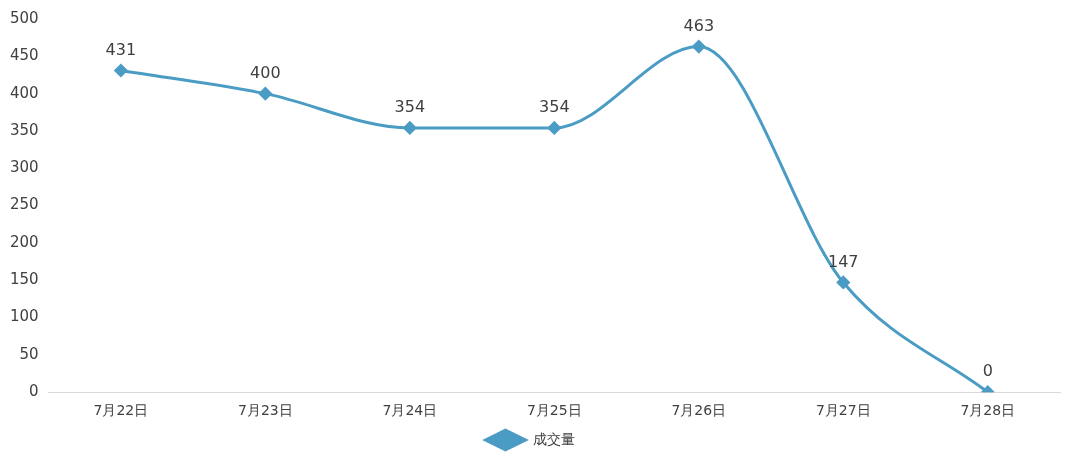 The image size is (1080, 457). Describe the element at coordinates (843, 410) in the screenshot. I see `x-tick-label: 7月27日` at that location.